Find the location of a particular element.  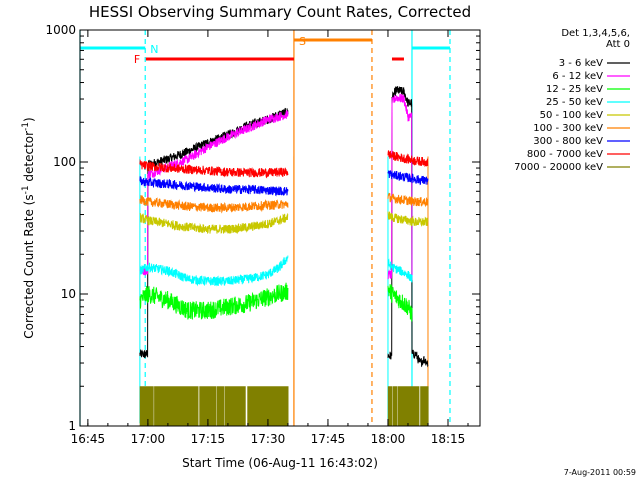

flag-label-N: N is located at coordinates (154, 49).